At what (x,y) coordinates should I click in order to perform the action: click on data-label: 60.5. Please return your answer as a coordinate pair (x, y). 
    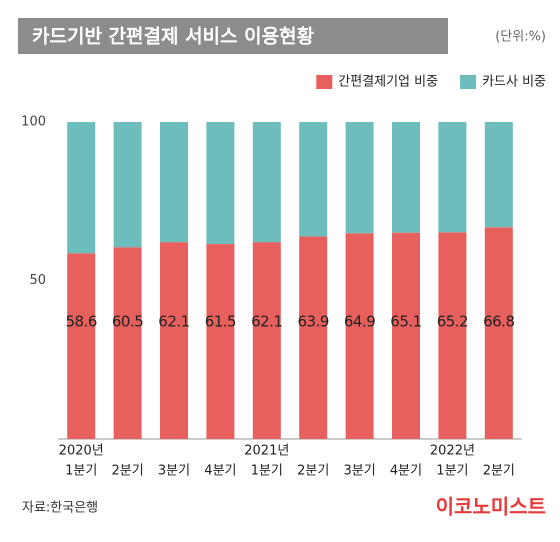
    Looking at the image, I should click on (127, 322).